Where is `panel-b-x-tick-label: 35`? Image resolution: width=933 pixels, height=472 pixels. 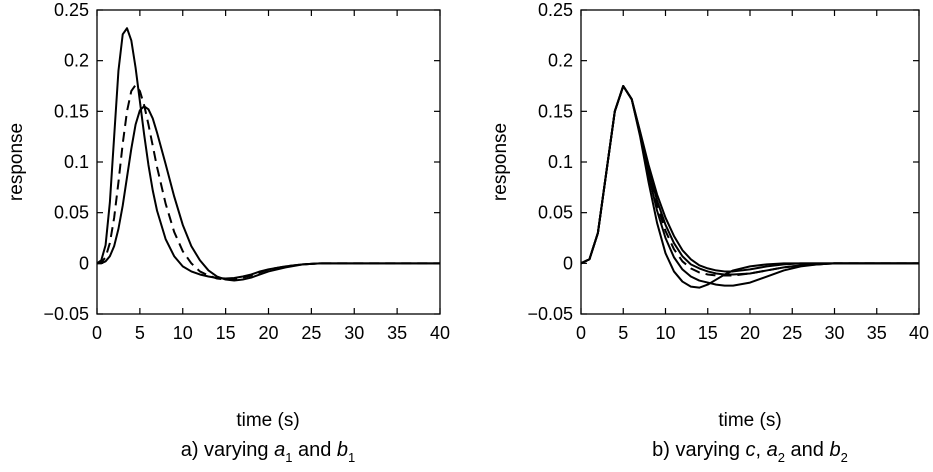
panel-b-x-tick-label: 35 is located at coordinates (877, 333).